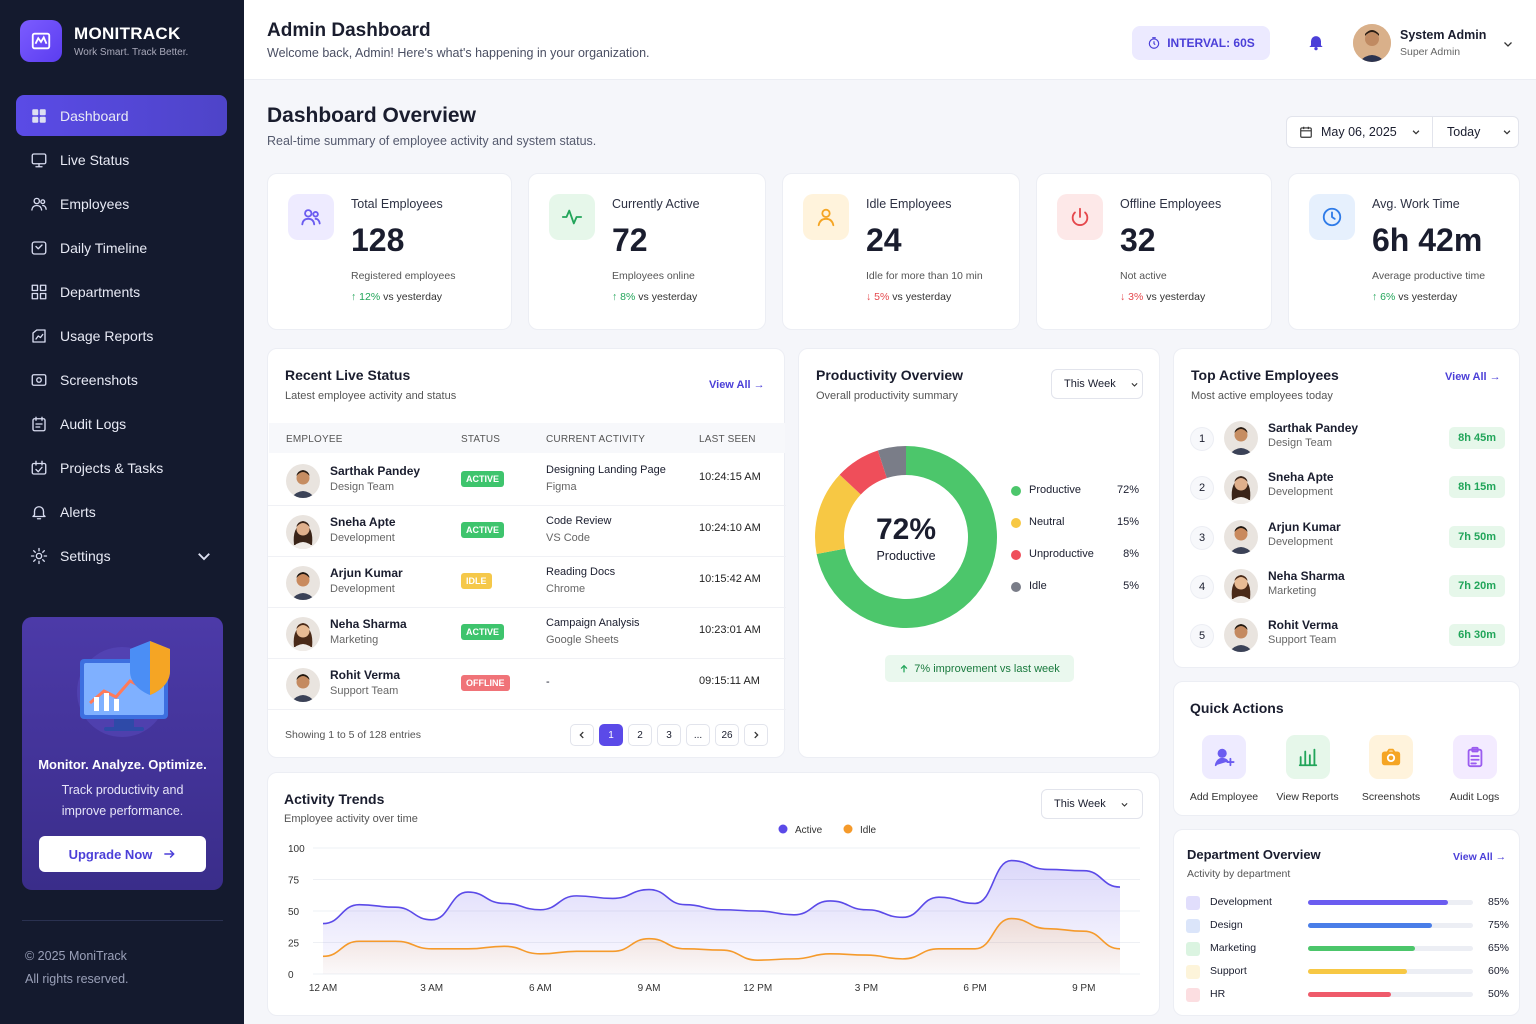 This screenshot has width=1536, height=1024. Describe the element at coordinates (1097, 384) in the screenshot. I see `productivity-range-select: This Week` at that location.